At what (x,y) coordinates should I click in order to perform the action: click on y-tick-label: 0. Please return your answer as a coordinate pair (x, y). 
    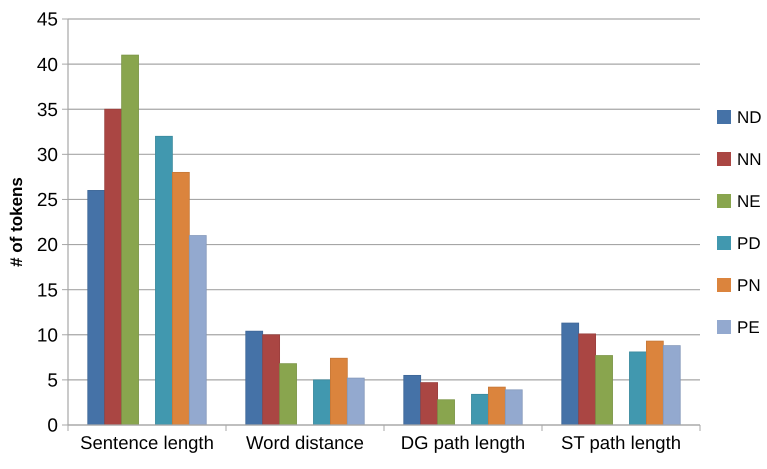
    Looking at the image, I should click on (52, 426).